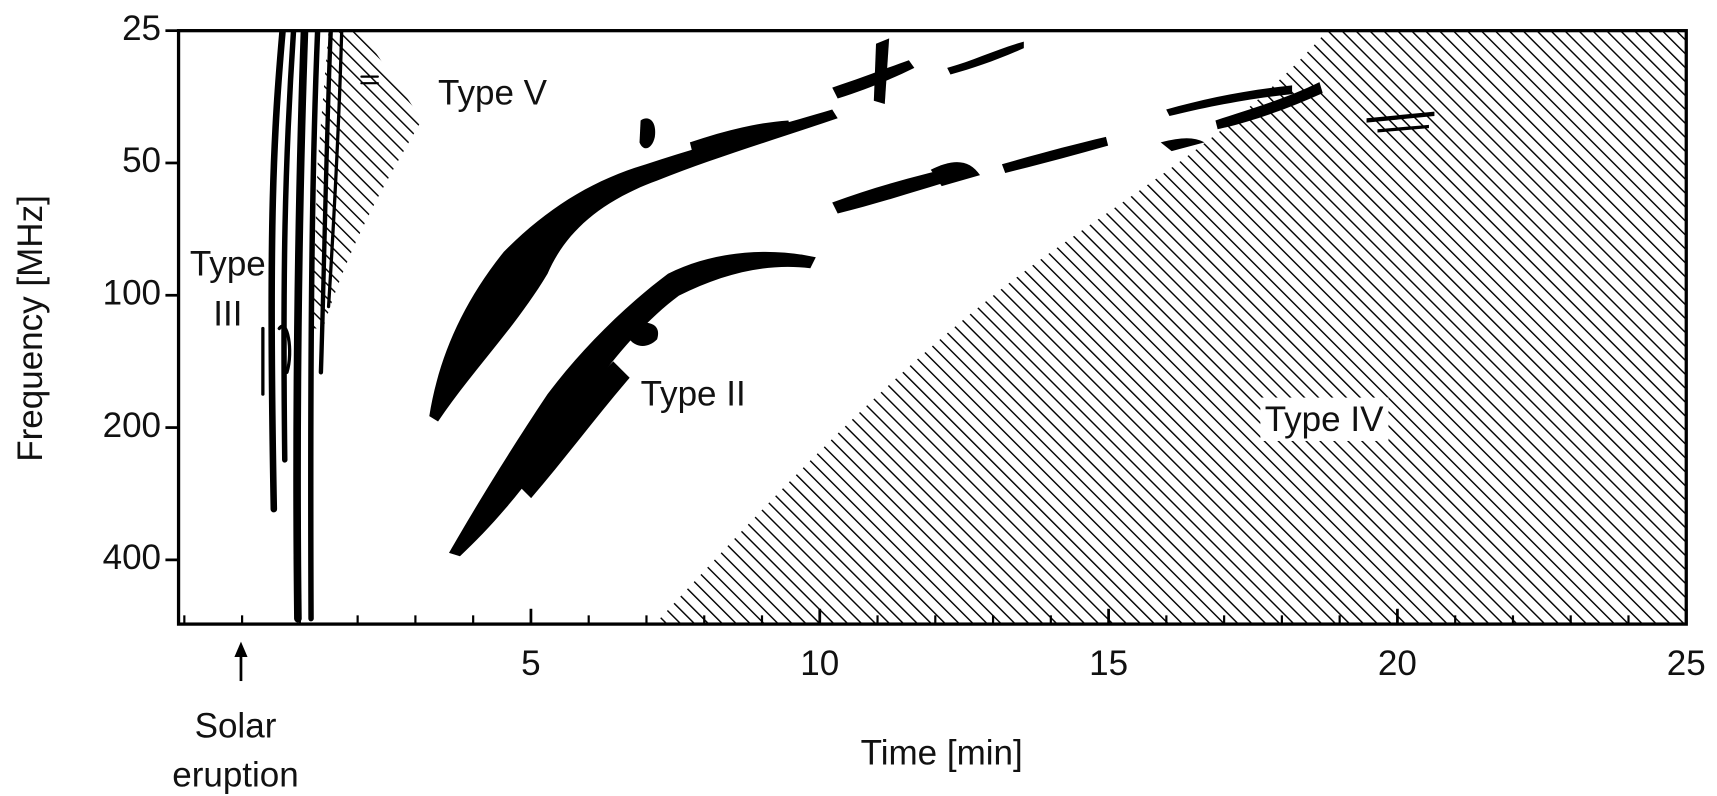 This screenshot has height=796, width=1717. What do you see at coordinates (1686, 663) in the screenshot?
I see `x-tick-label: 25` at bounding box center [1686, 663].